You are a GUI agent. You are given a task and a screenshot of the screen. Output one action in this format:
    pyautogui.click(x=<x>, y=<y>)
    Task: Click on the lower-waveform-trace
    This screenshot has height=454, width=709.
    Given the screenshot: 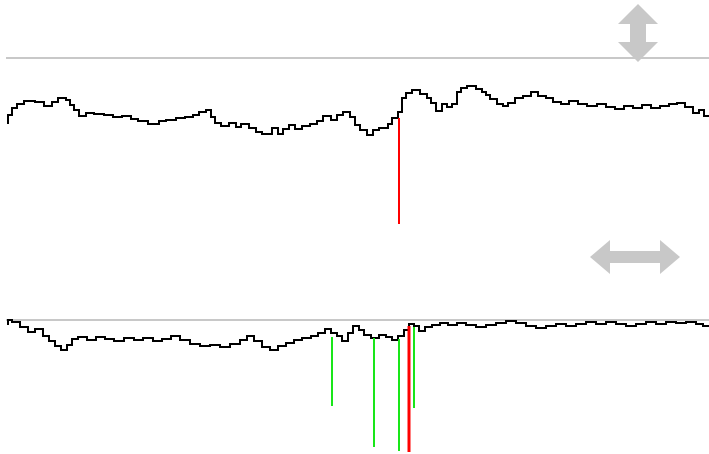 What is the action you would take?
    pyautogui.click(x=358, y=335)
    